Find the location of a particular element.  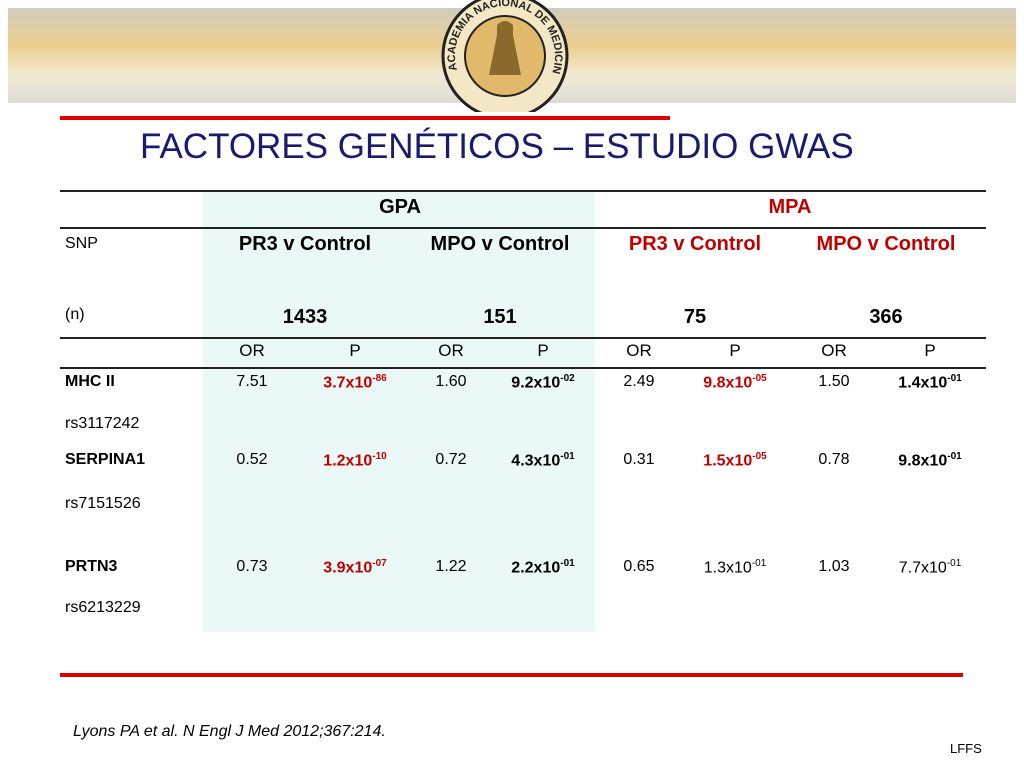

p-exponent: -86 is located at coordinates (379, 378).